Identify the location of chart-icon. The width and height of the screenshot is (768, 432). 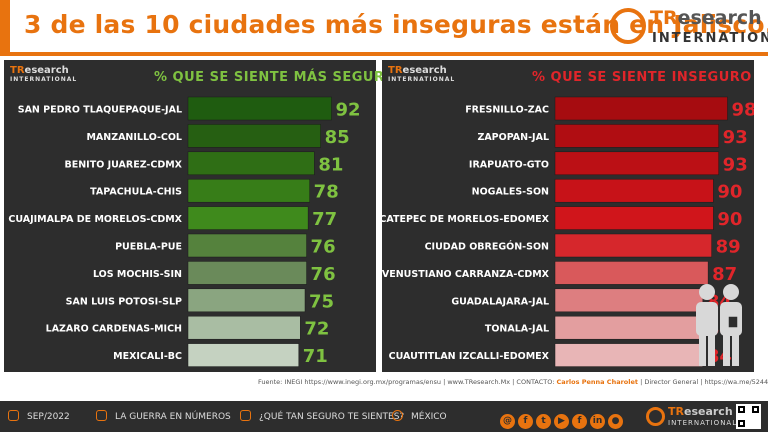
(101, 415).